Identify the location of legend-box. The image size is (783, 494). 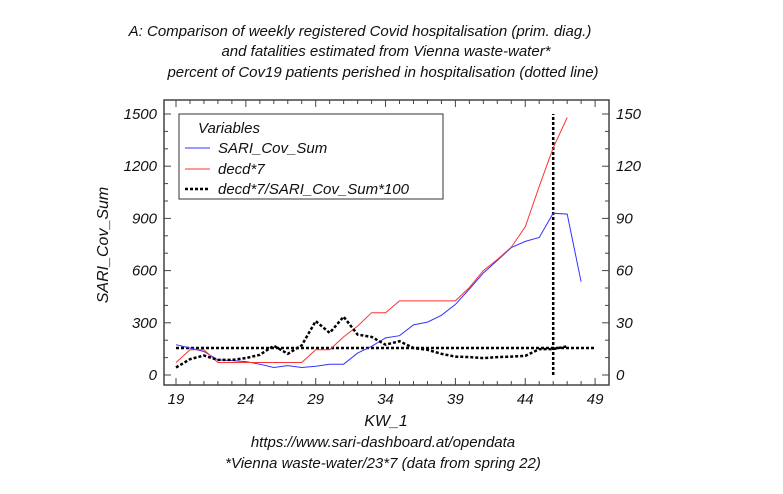
(311, 156).